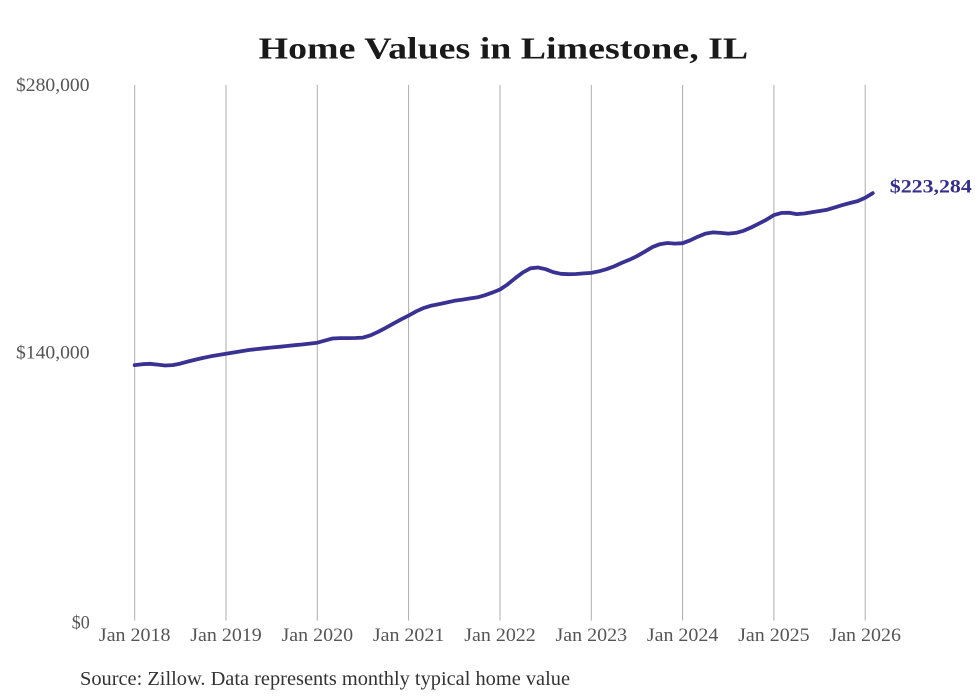  Describe the element at coordinates (592, 635) in the screenshot. I see `svg-text: Jan 2023` at that location.